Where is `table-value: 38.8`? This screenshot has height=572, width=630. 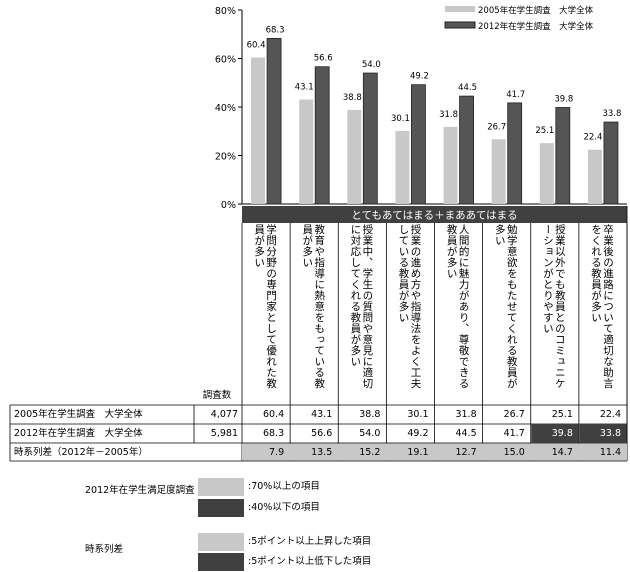 table-value: 38.8 is located at coordinates (370, 414).